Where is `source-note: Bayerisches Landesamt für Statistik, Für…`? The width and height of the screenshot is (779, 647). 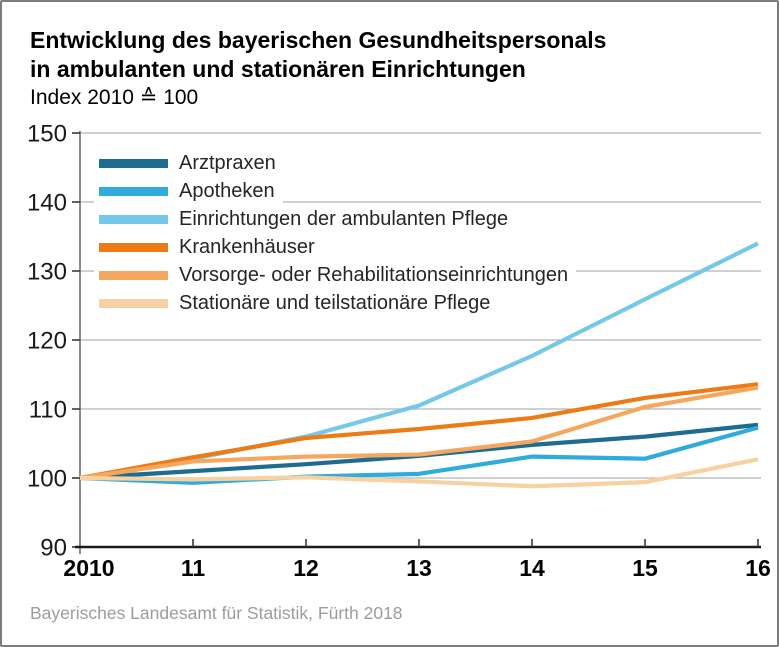 source-note: Bayerisches Landesamt für Statistik, Für… is located at coordinates (216, 613).